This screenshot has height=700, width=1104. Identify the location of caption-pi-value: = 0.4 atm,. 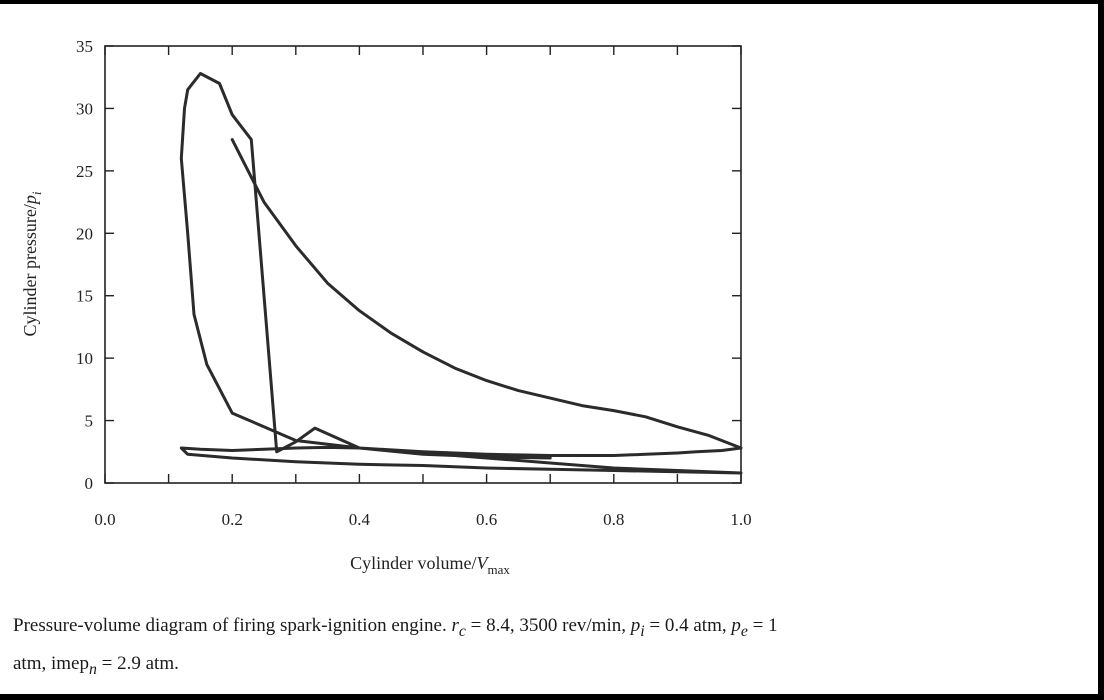
(685, 625).